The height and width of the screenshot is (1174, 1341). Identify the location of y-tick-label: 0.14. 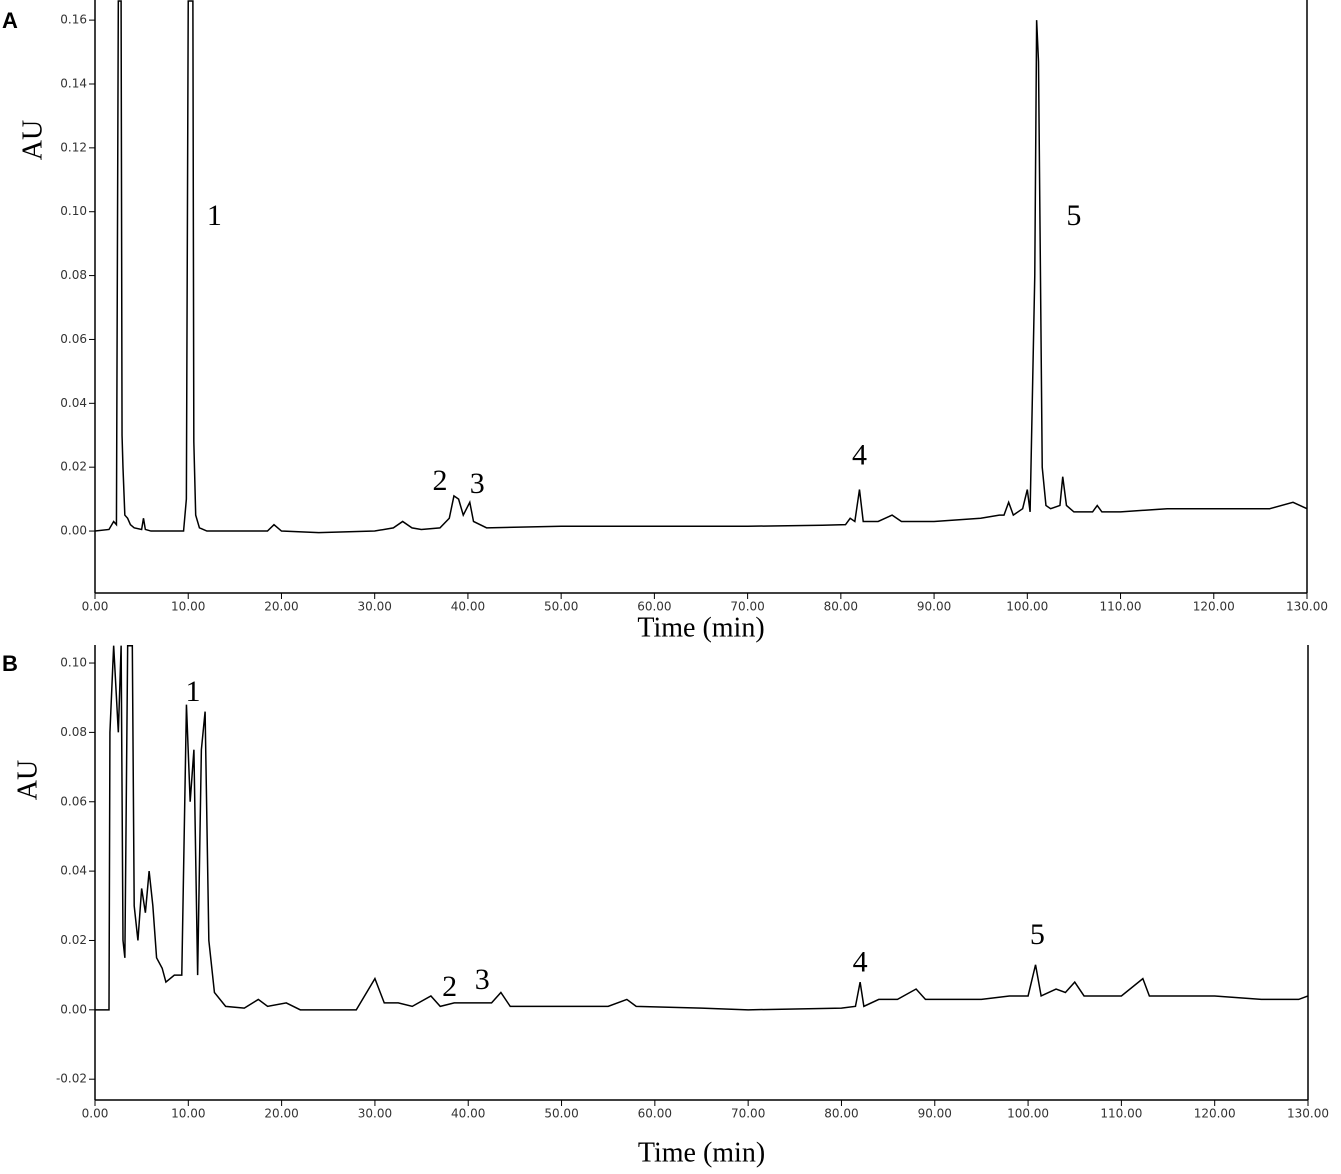
(73, 83).